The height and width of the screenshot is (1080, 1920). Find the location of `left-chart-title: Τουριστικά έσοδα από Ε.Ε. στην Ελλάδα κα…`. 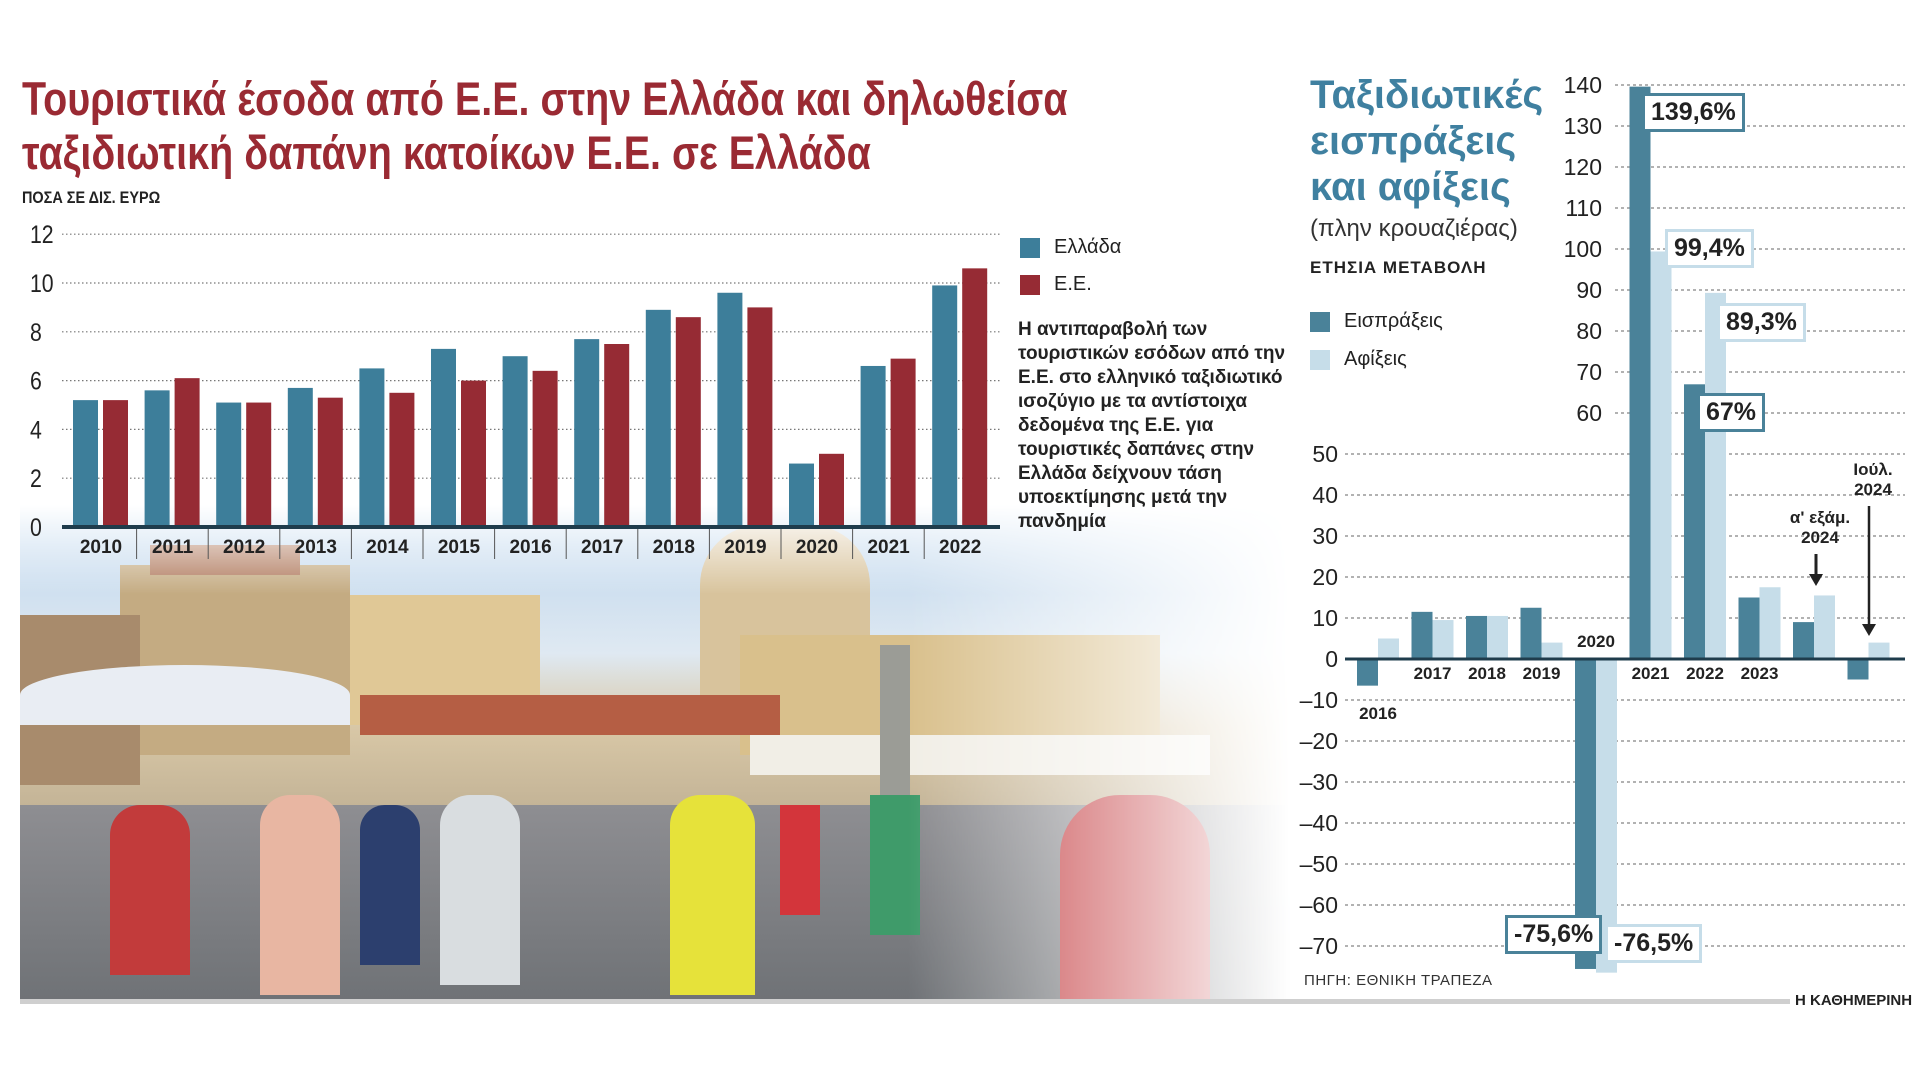

left-chart-title: Τουριστικά έσοδα από Ε.Ε. στην Ελλάδα κα… is located at coordinates (544, 126).